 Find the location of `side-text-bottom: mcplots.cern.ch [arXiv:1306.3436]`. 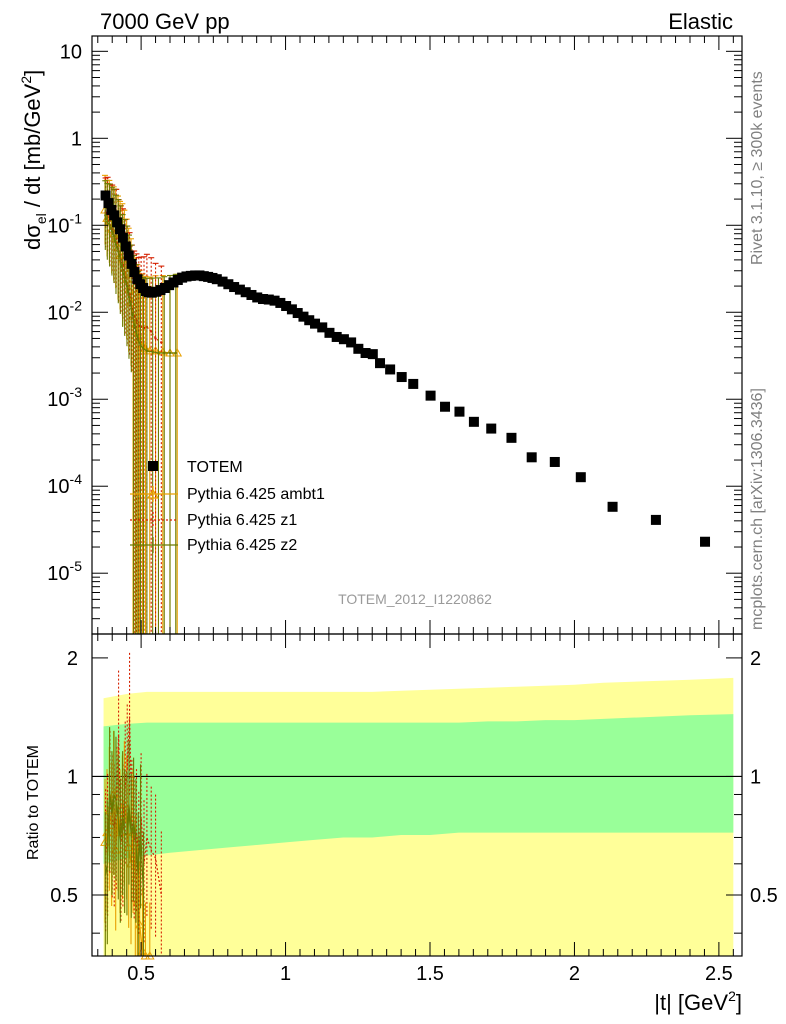

side-text-bottom: mcplots.cern.ch [arXiv:1306.3436] is located at coordinates (757, 509).